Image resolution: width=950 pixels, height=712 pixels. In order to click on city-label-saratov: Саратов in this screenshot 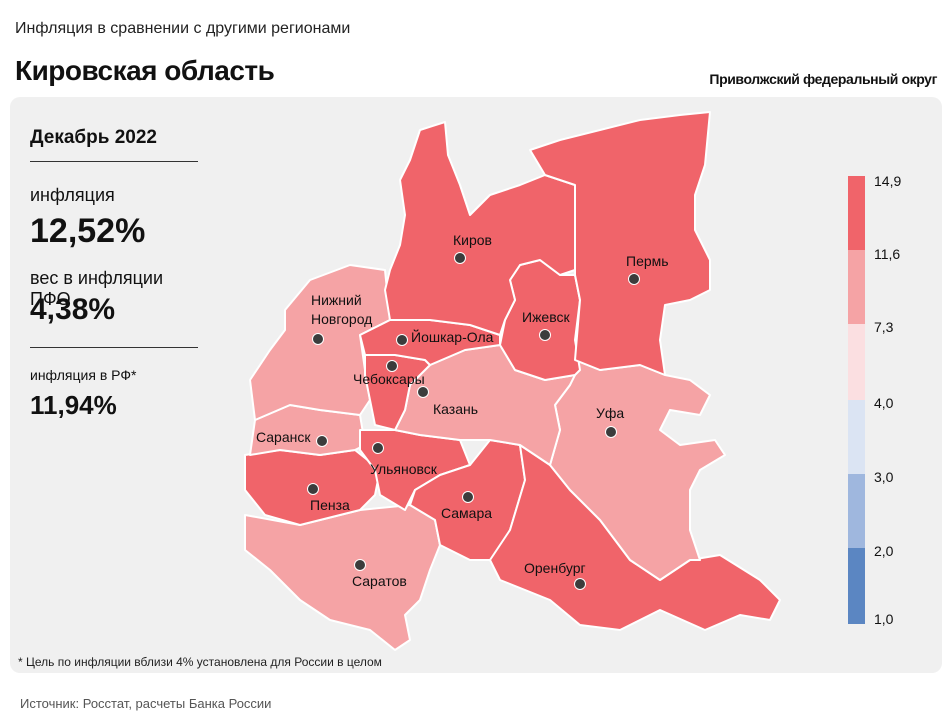, I will do `click(379, 581)`.